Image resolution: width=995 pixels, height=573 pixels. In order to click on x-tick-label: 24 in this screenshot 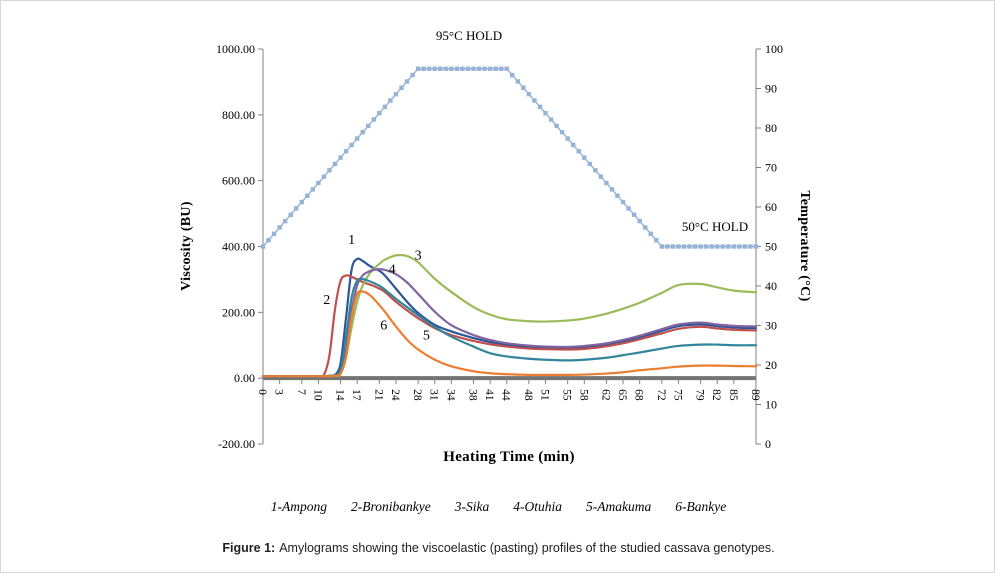, I will do `click(395, 395)`.